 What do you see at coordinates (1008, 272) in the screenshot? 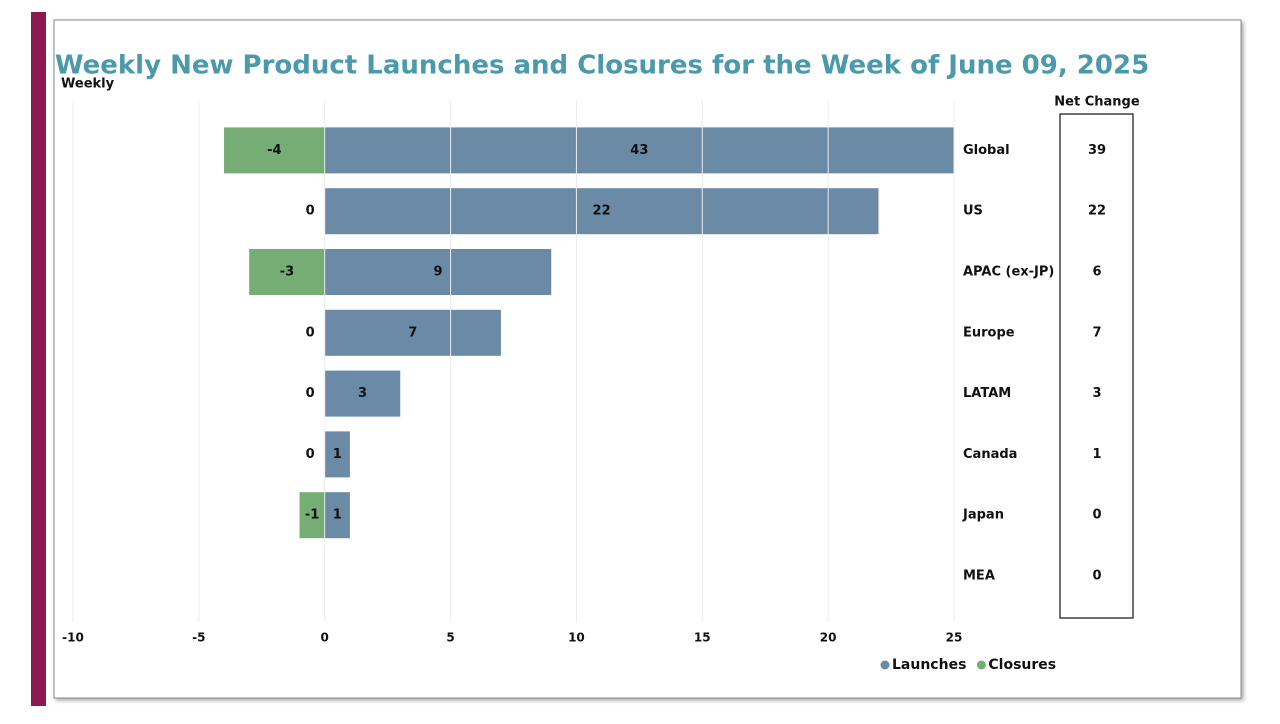
I see `category-label: APAC (ex-JP)` at bounding box center [1008, 272].